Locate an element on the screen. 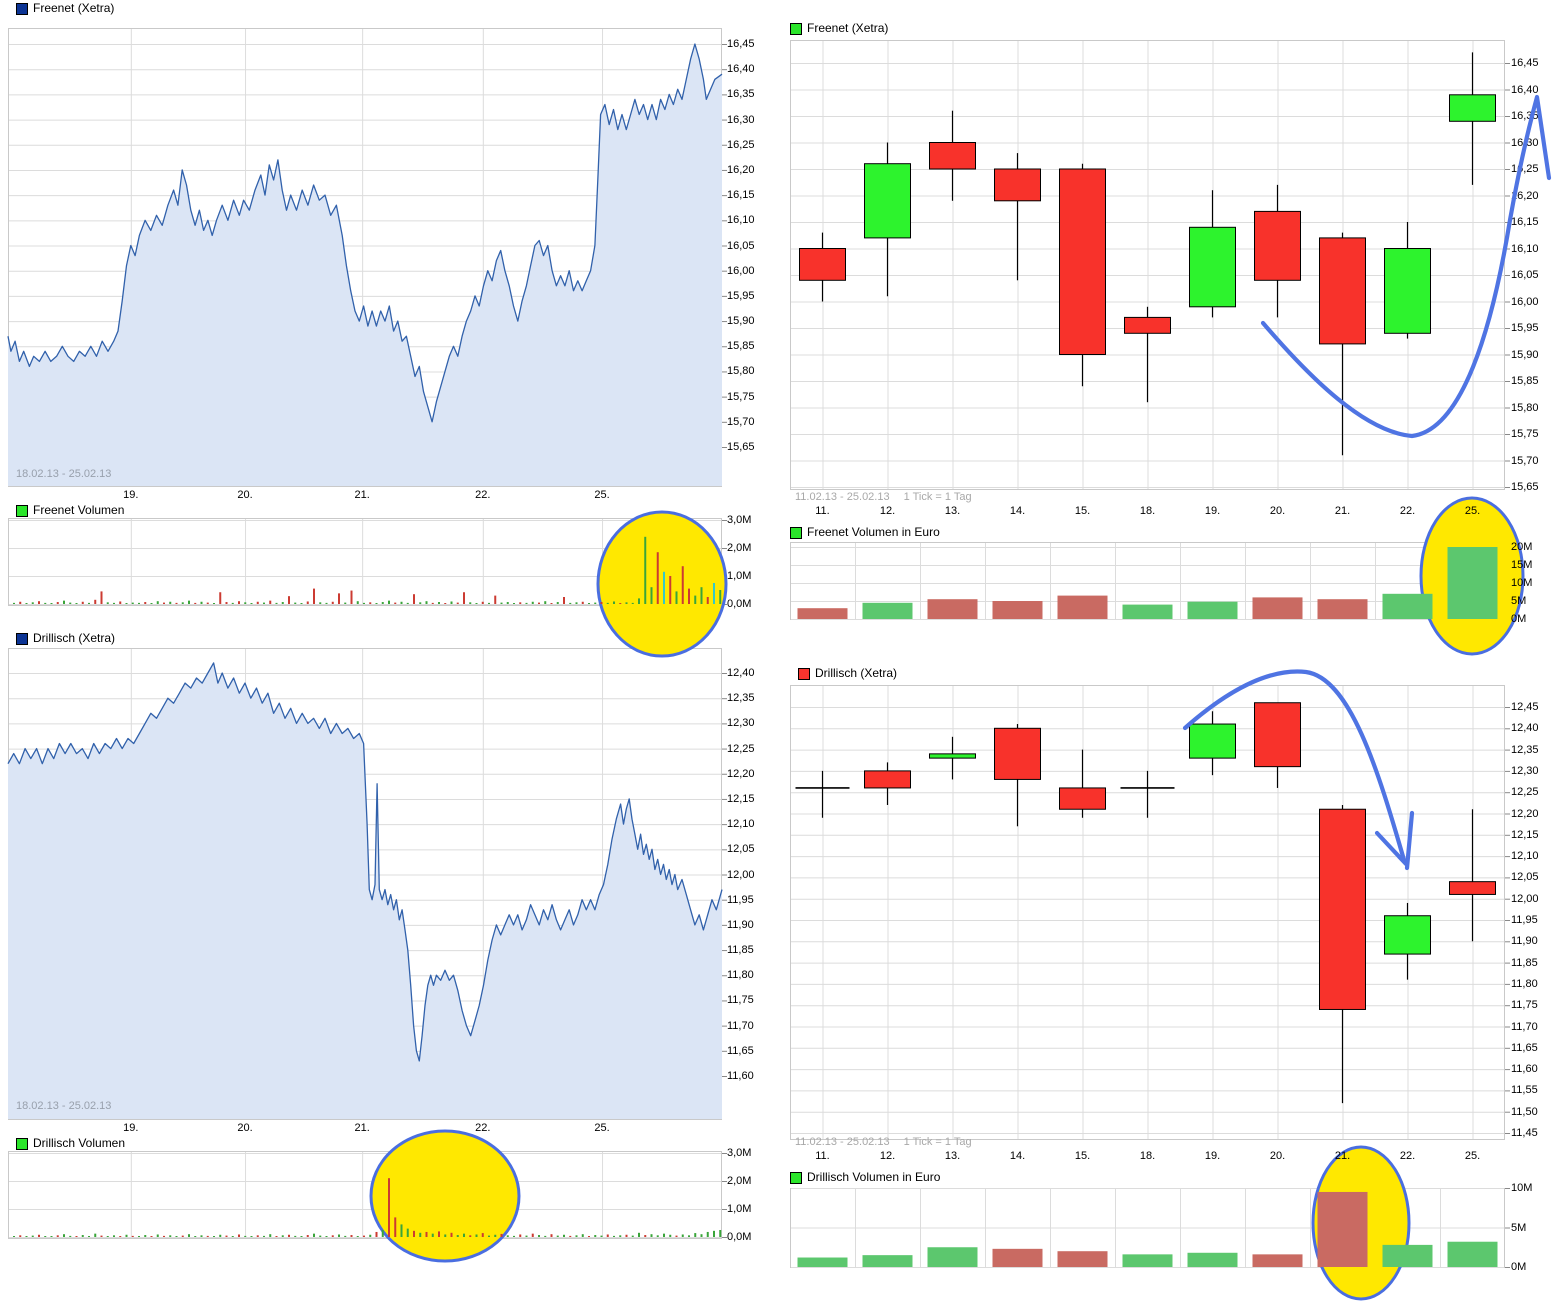 The height and width of the screenshot is (1306, 1564). y-tick-label: 11,80 is located at coordinates (740, 975).